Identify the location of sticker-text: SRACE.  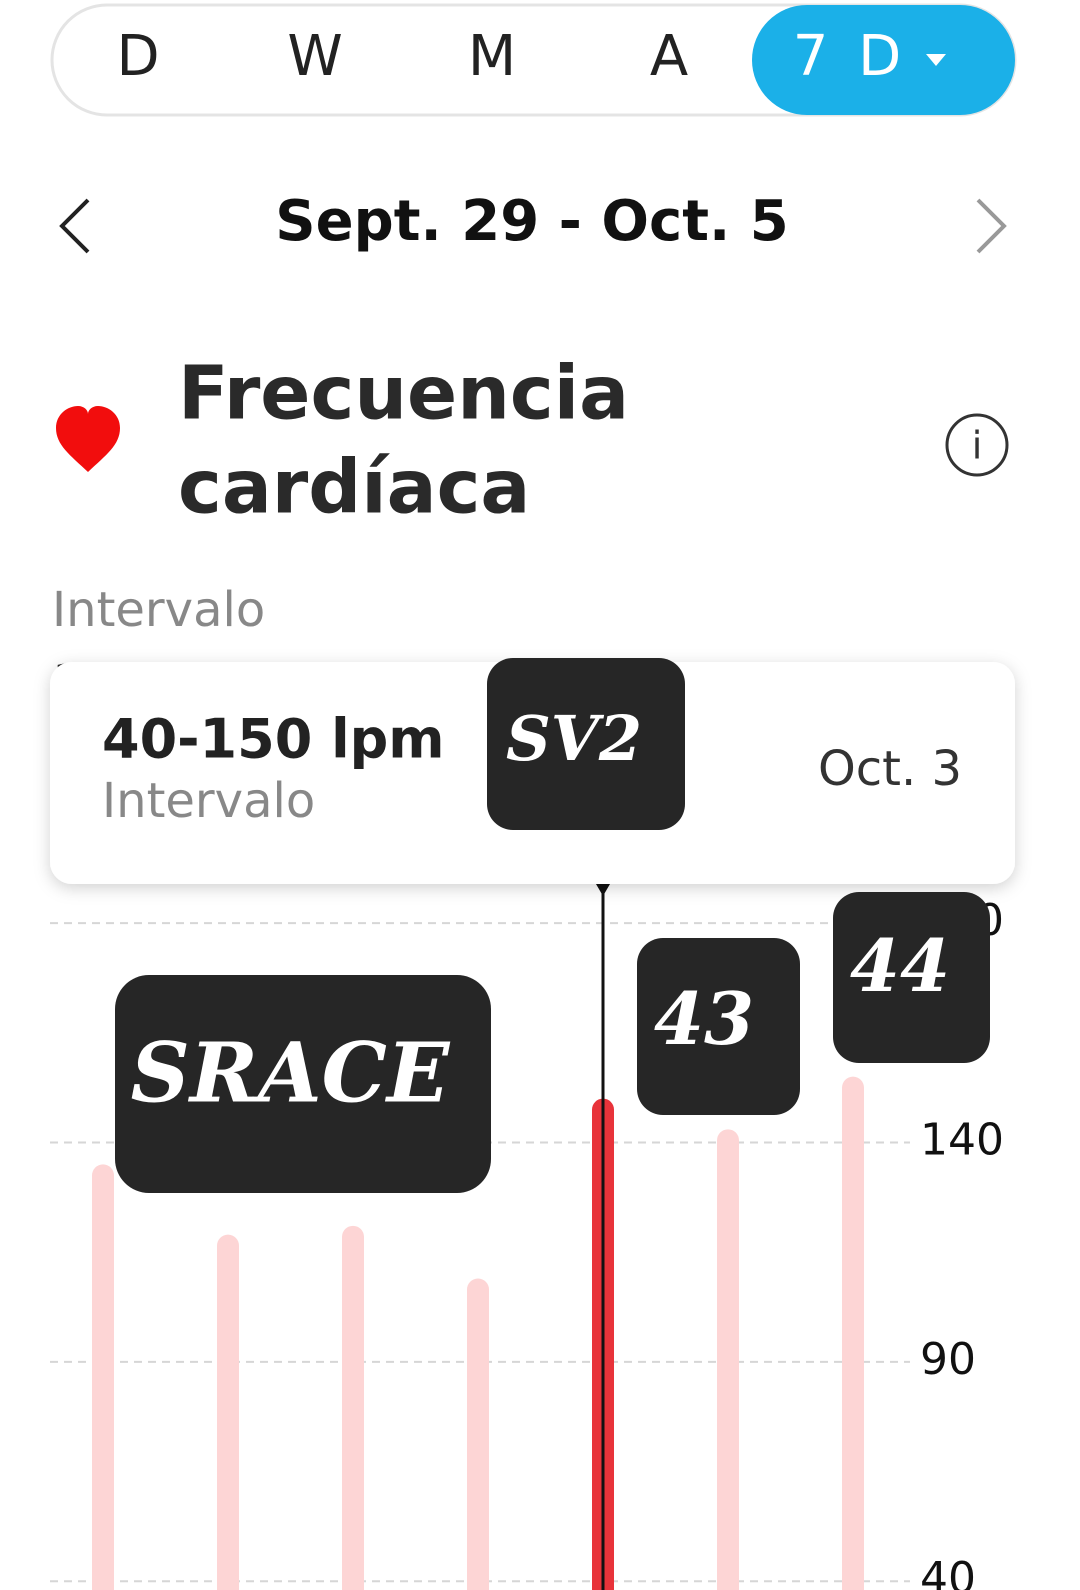
(291, 1073).